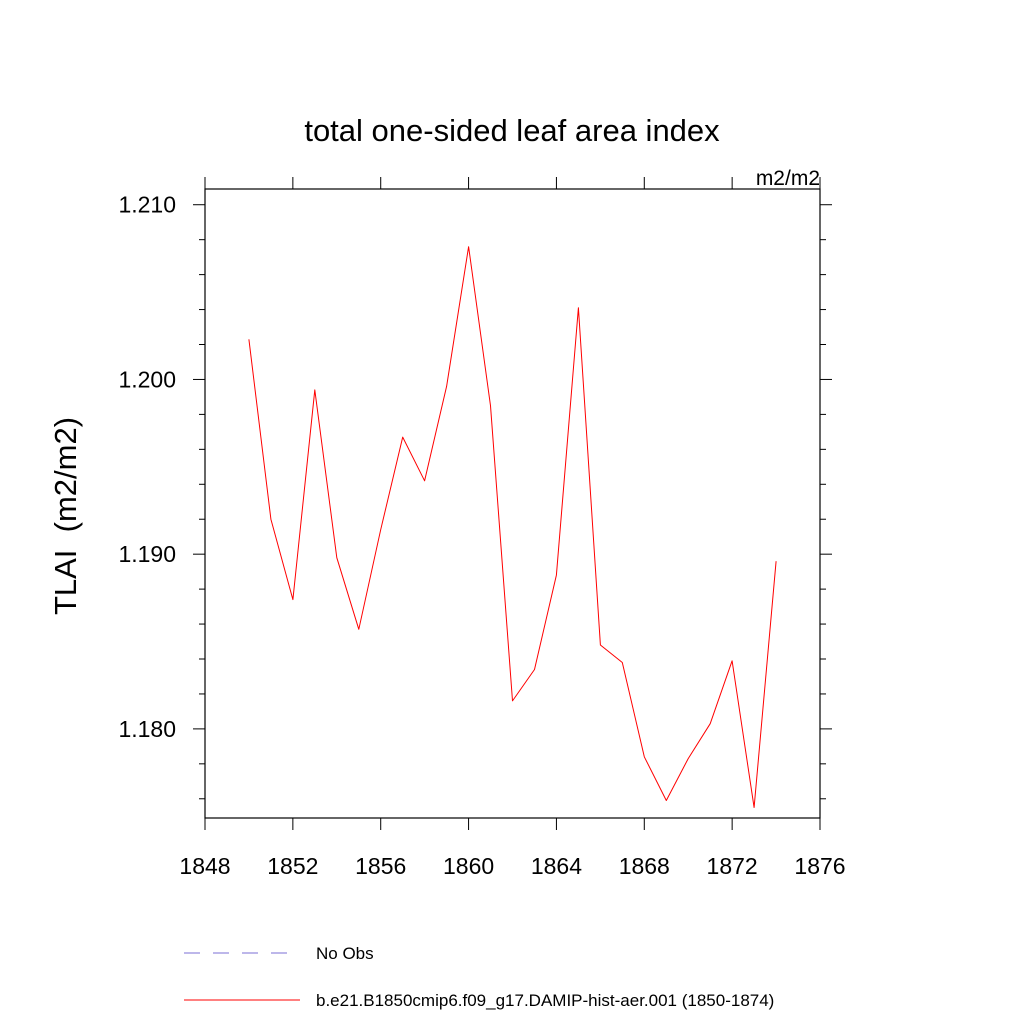 The width and height of the screenshot is (1024, 1024). I want to click on x-tick-label: 1876, so click(819, 866).